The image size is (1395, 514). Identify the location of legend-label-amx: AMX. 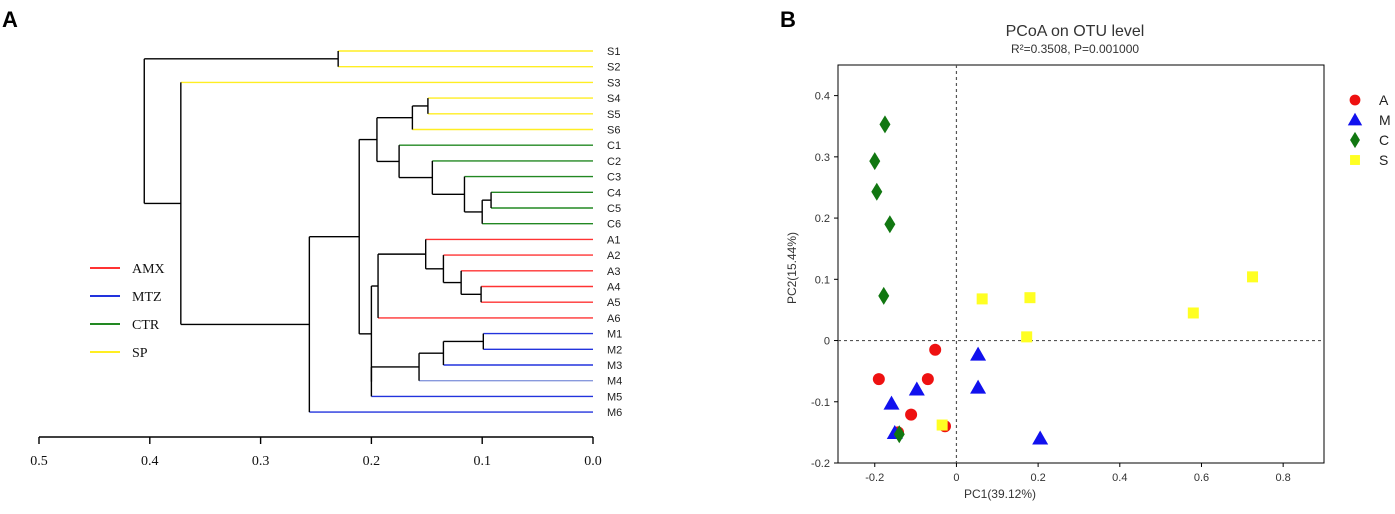
(148, 269).